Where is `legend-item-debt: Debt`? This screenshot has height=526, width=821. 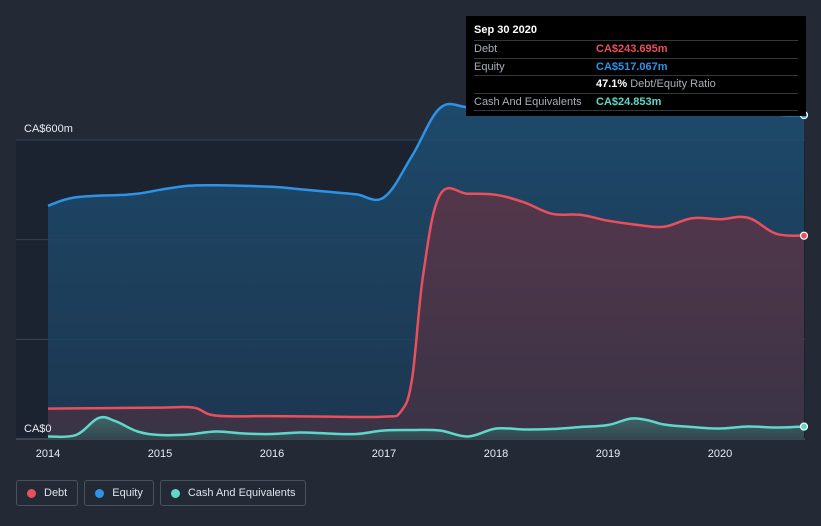 legend-item-debt: Debt is located at coordinates (47, 493).